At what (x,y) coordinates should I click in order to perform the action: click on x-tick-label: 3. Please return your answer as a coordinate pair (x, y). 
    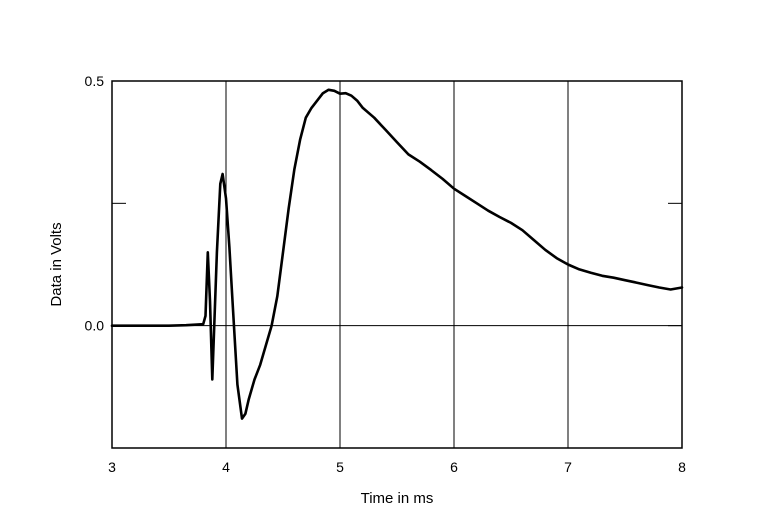
    Looking at the image, I should click on (112, 467).